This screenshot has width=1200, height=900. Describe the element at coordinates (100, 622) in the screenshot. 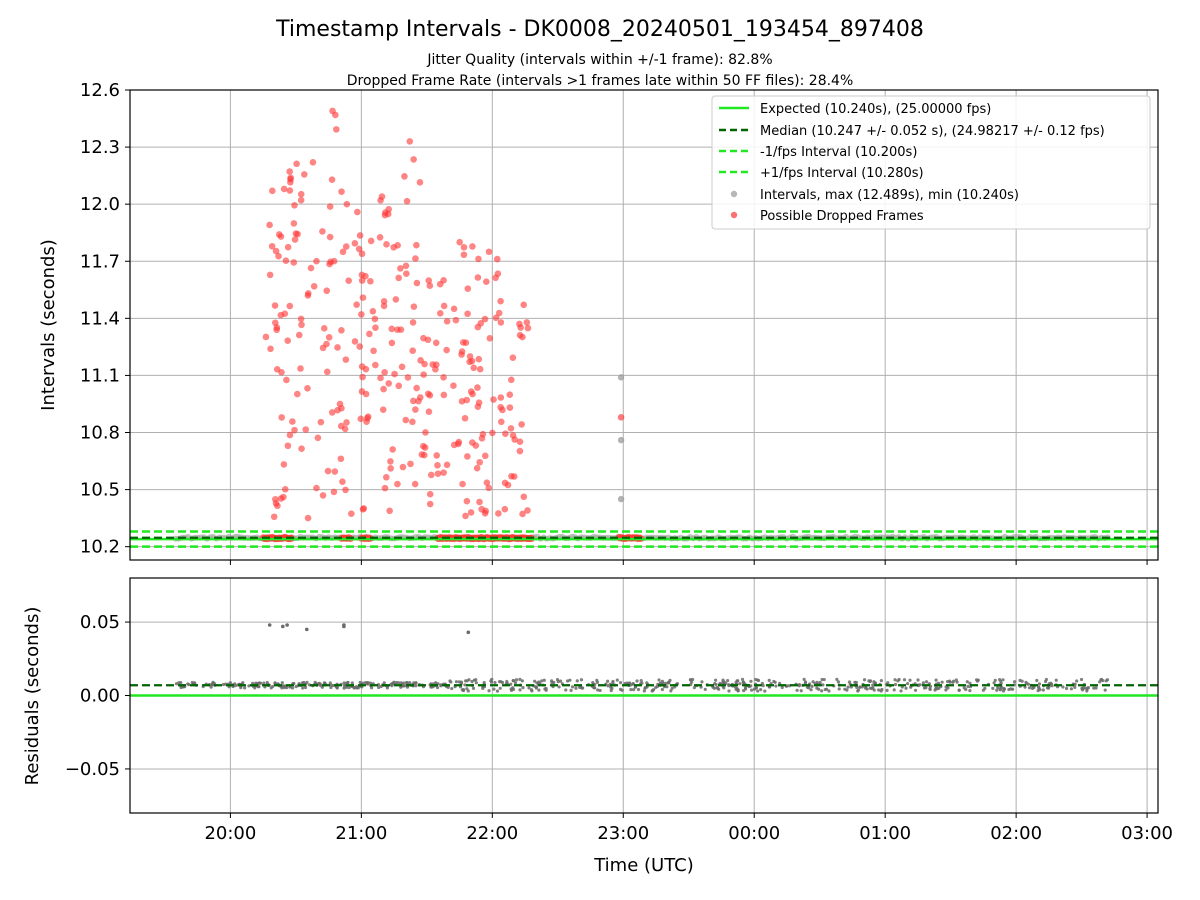

I see `residuals-y-tick-label: 0.05` at that location.